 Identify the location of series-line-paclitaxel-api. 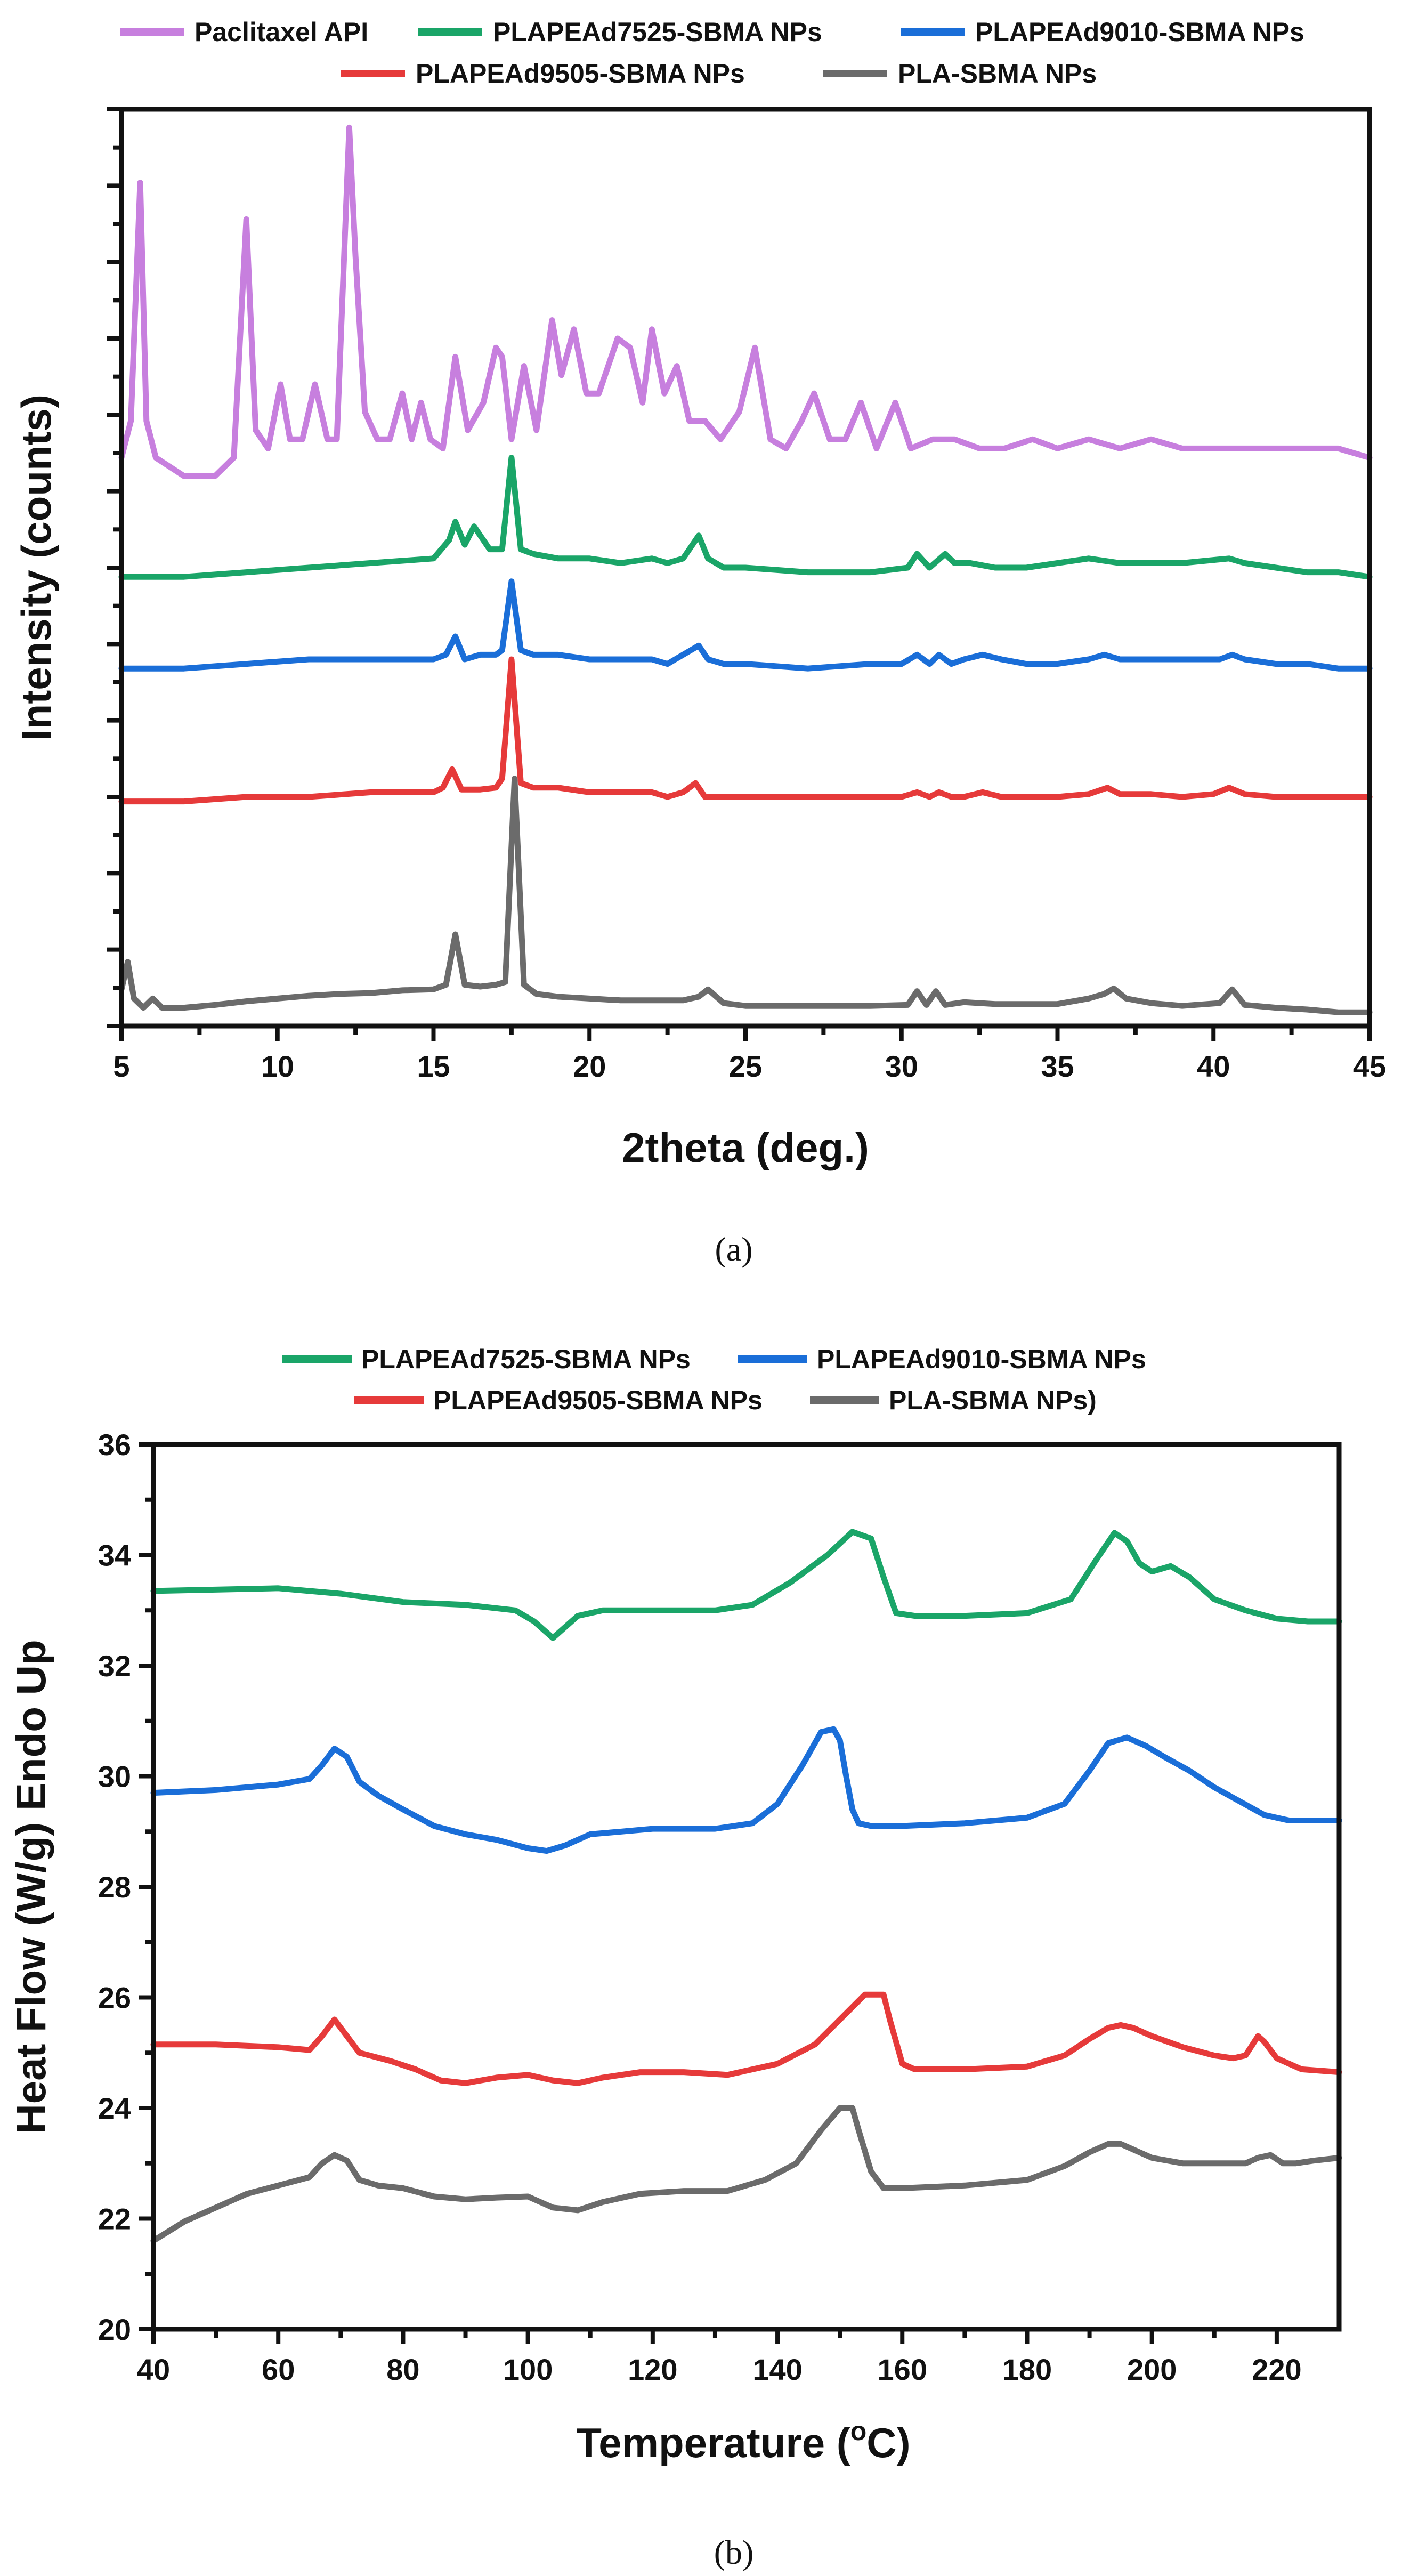
(746, 302).